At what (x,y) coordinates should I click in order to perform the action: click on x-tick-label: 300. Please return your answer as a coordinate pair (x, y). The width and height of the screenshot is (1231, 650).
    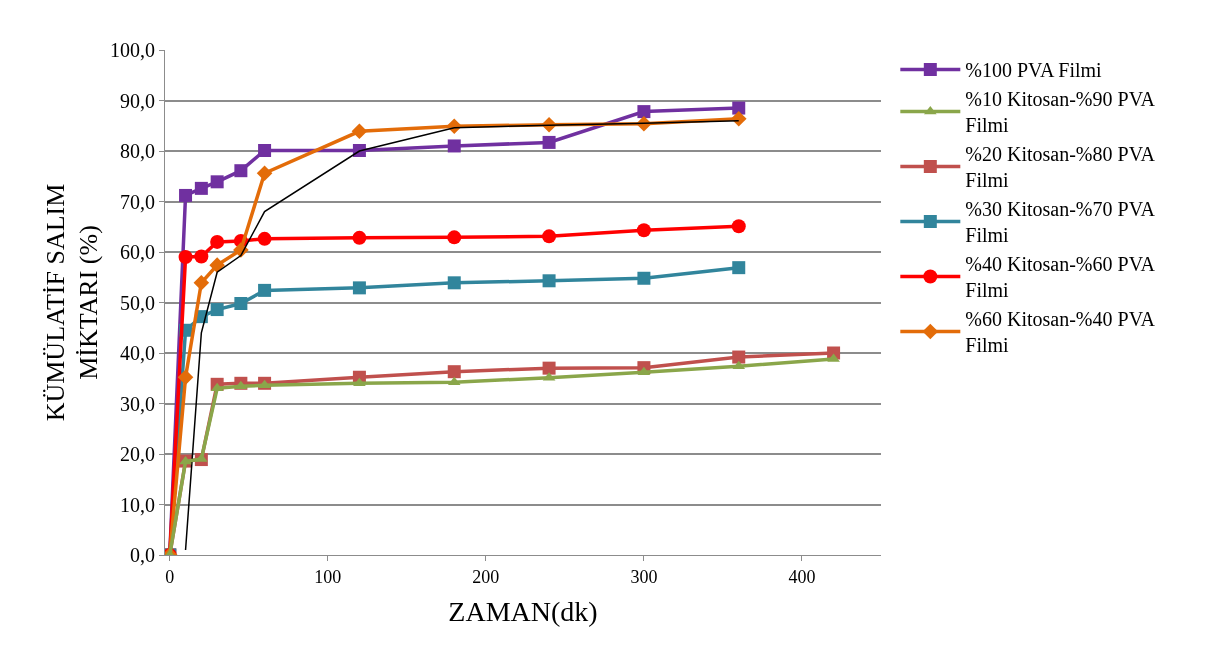
    Looking at the image, I should click on (644, 576).